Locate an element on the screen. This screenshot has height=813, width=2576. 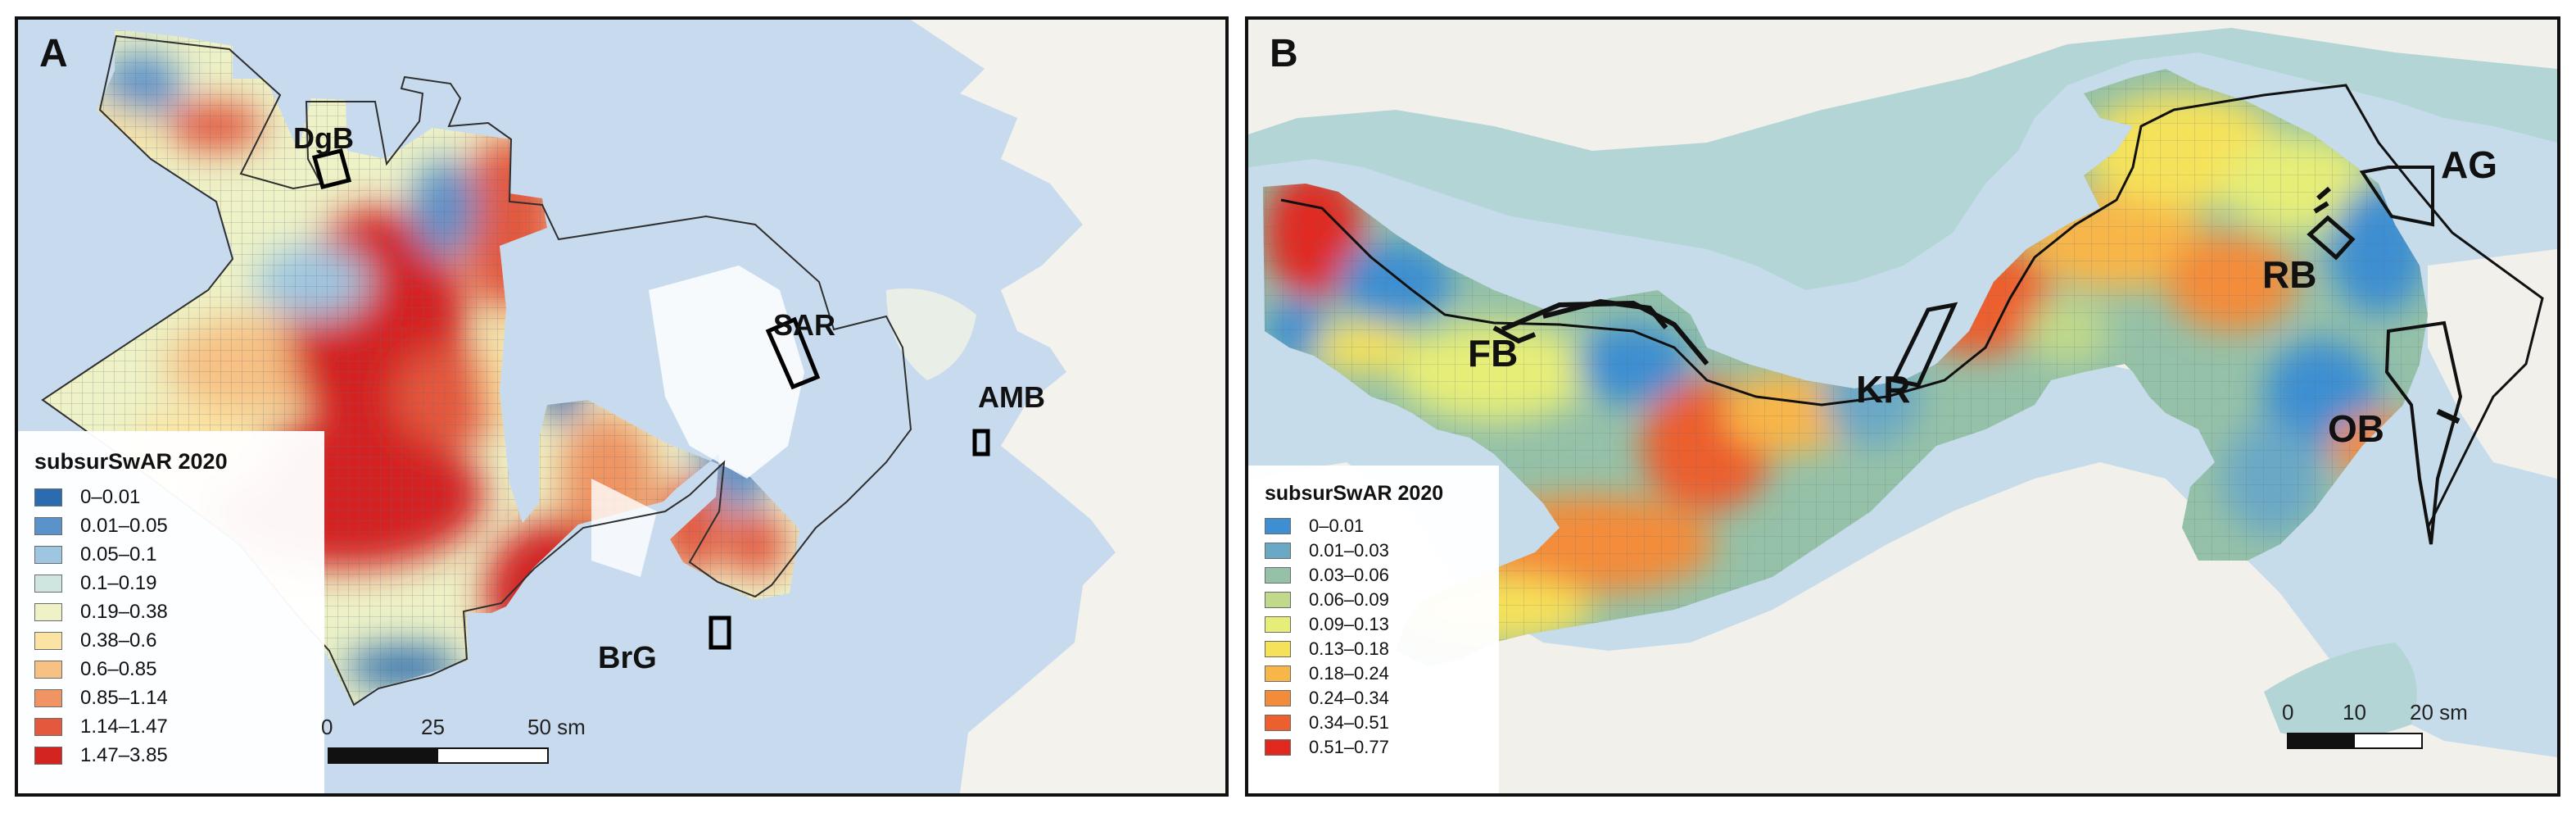
legend-a-row-0: 0–0.01 is located at coordinates (170, 497).